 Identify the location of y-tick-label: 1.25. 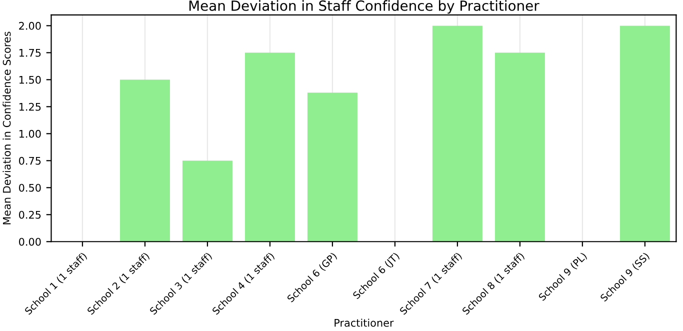
(30, 106).